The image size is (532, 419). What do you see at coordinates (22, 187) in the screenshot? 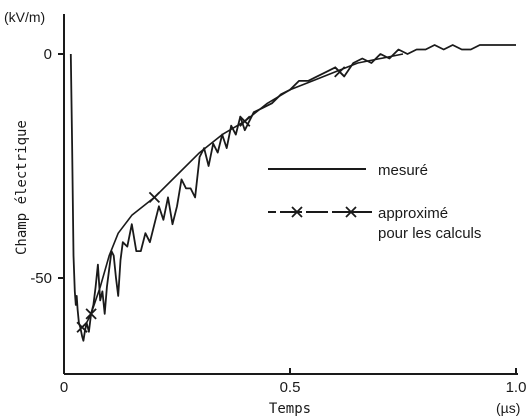
I see `y-axis-title: Champ électrique` at bounding box center [22, 187].